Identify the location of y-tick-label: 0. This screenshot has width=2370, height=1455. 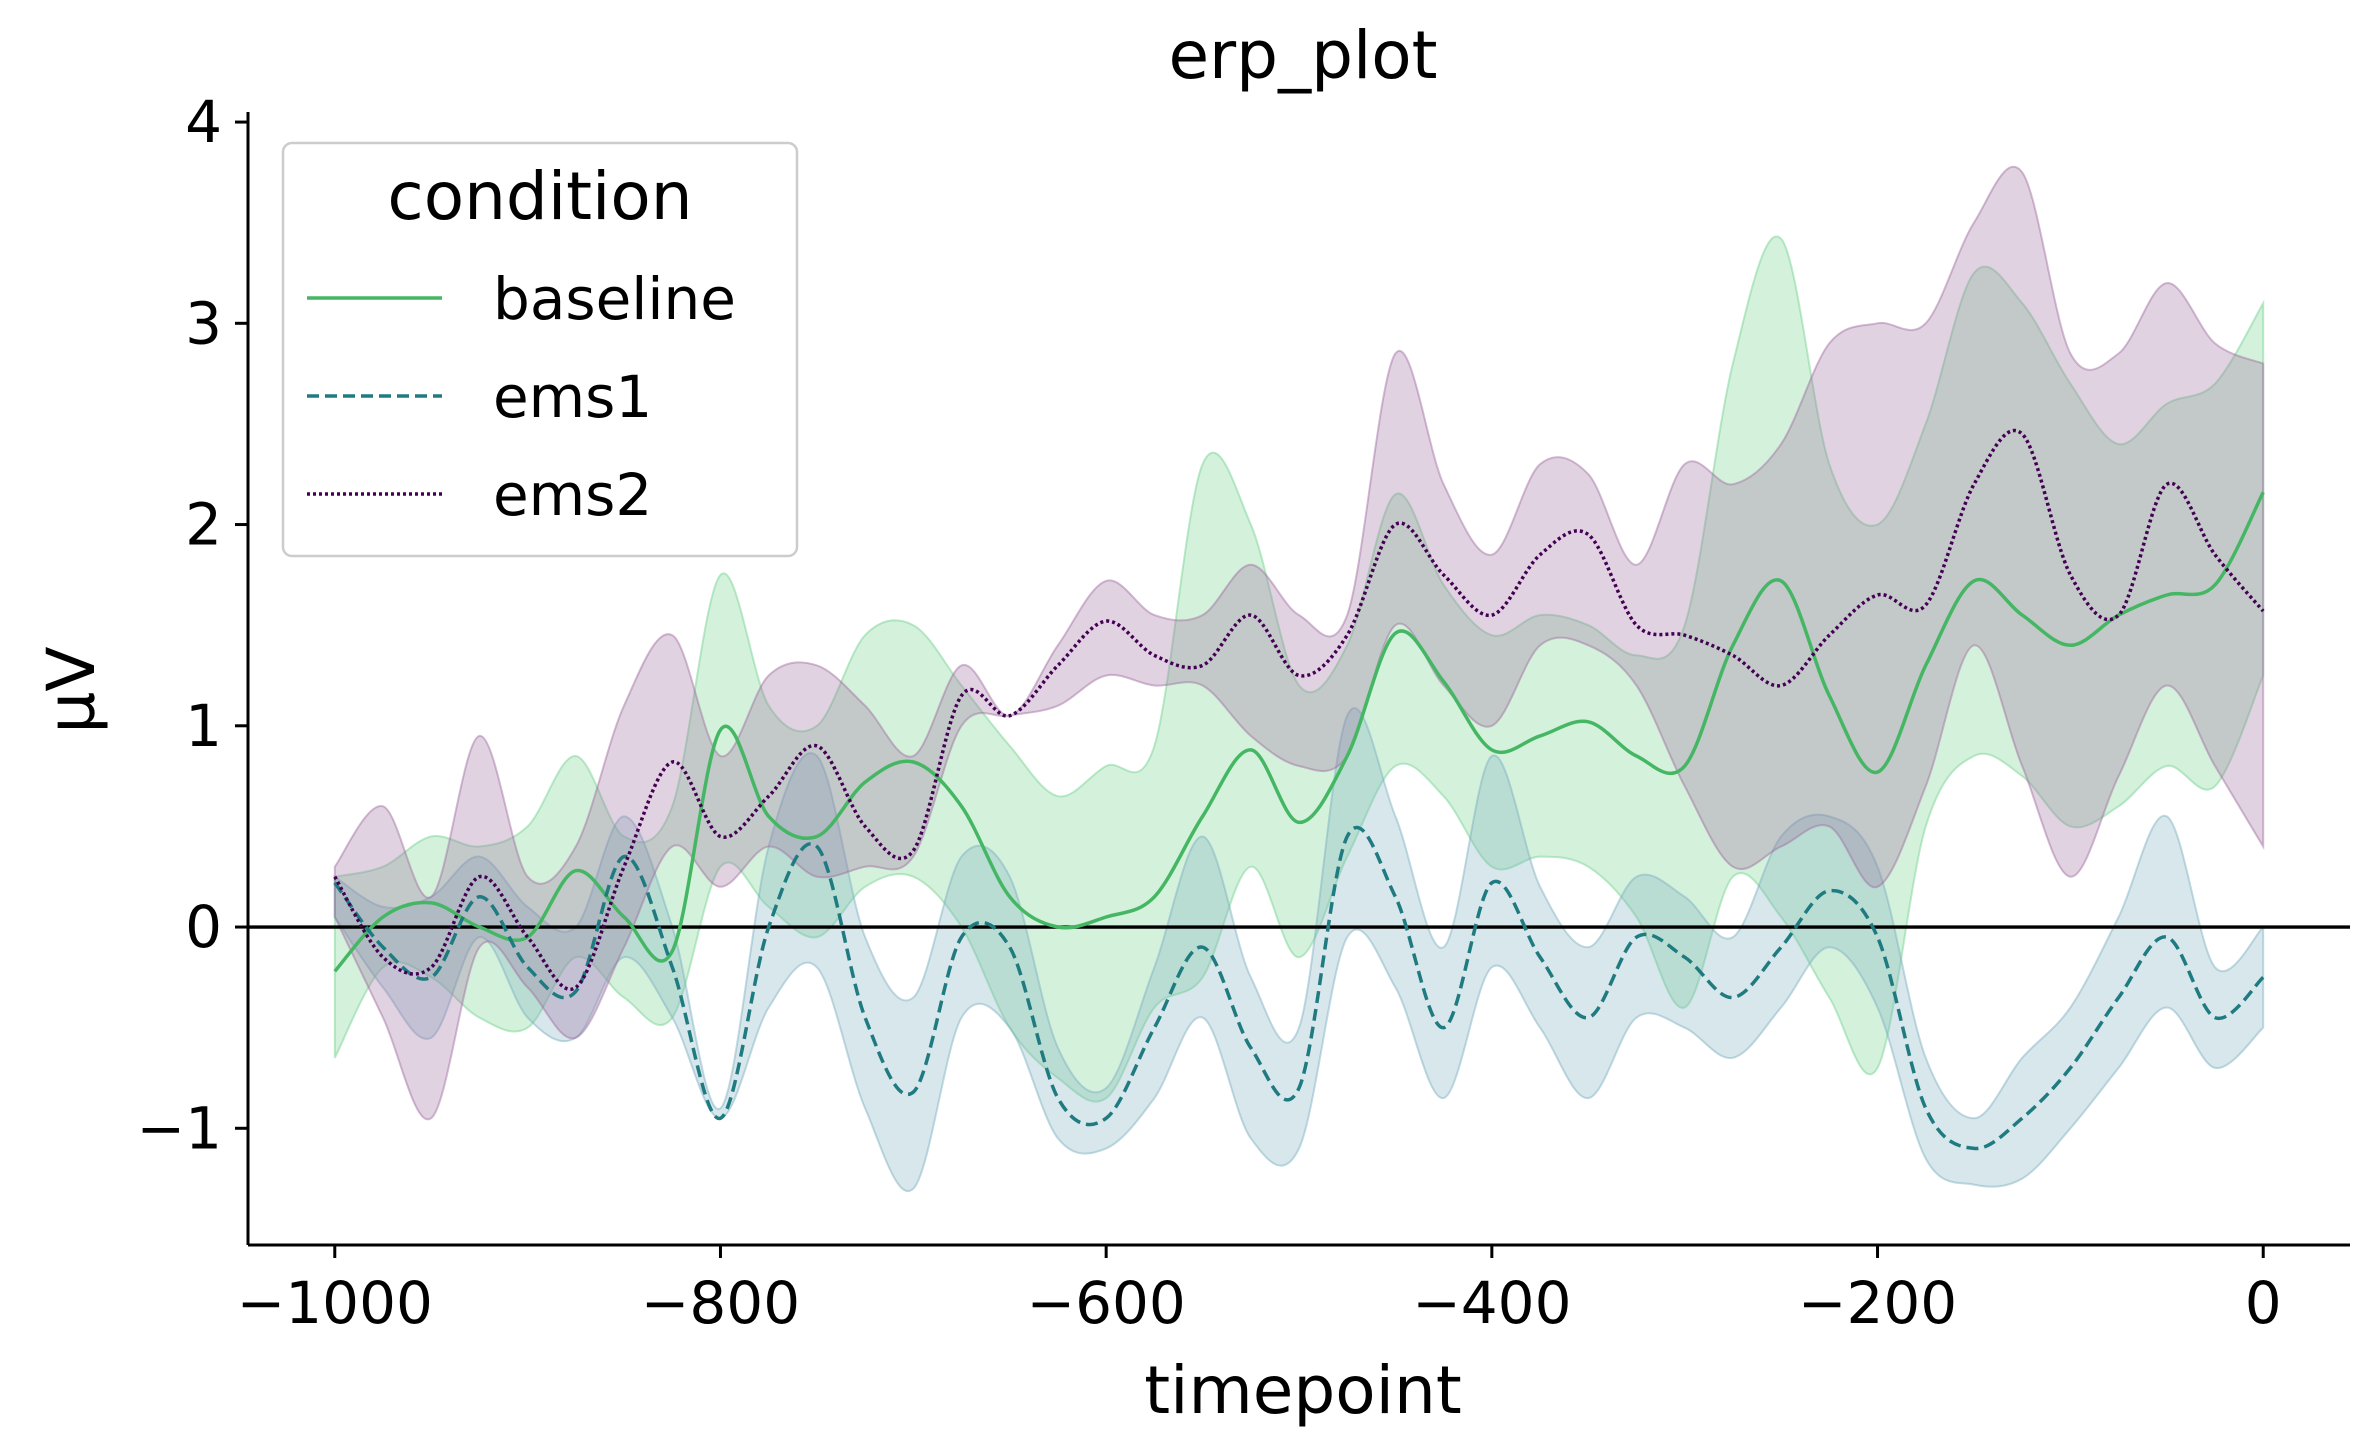
(203, 927).